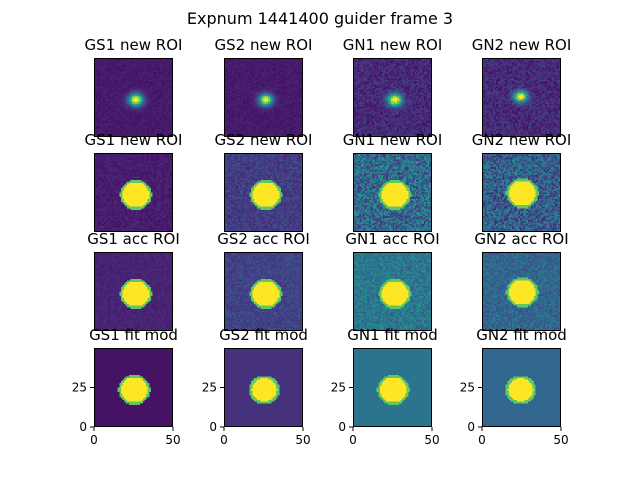 This screenshot has height=480, width=640. I want to click on panel-2-0: GS1 acc ROI, so click(133, 280).